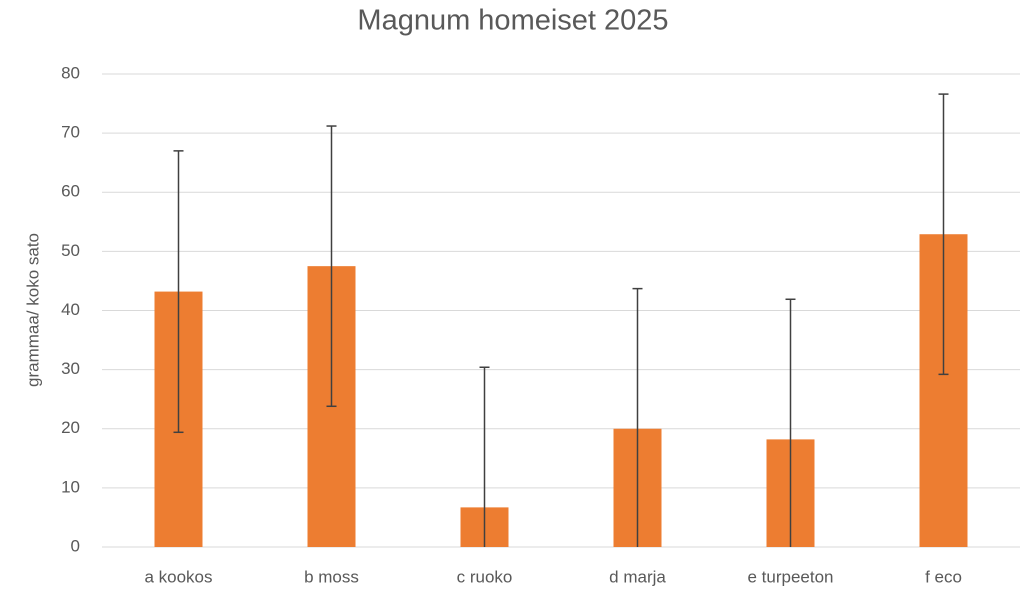 The height and width of the screenshot is (593, 1025). I want to click on y-tick-label: 60, so click(70, 191).